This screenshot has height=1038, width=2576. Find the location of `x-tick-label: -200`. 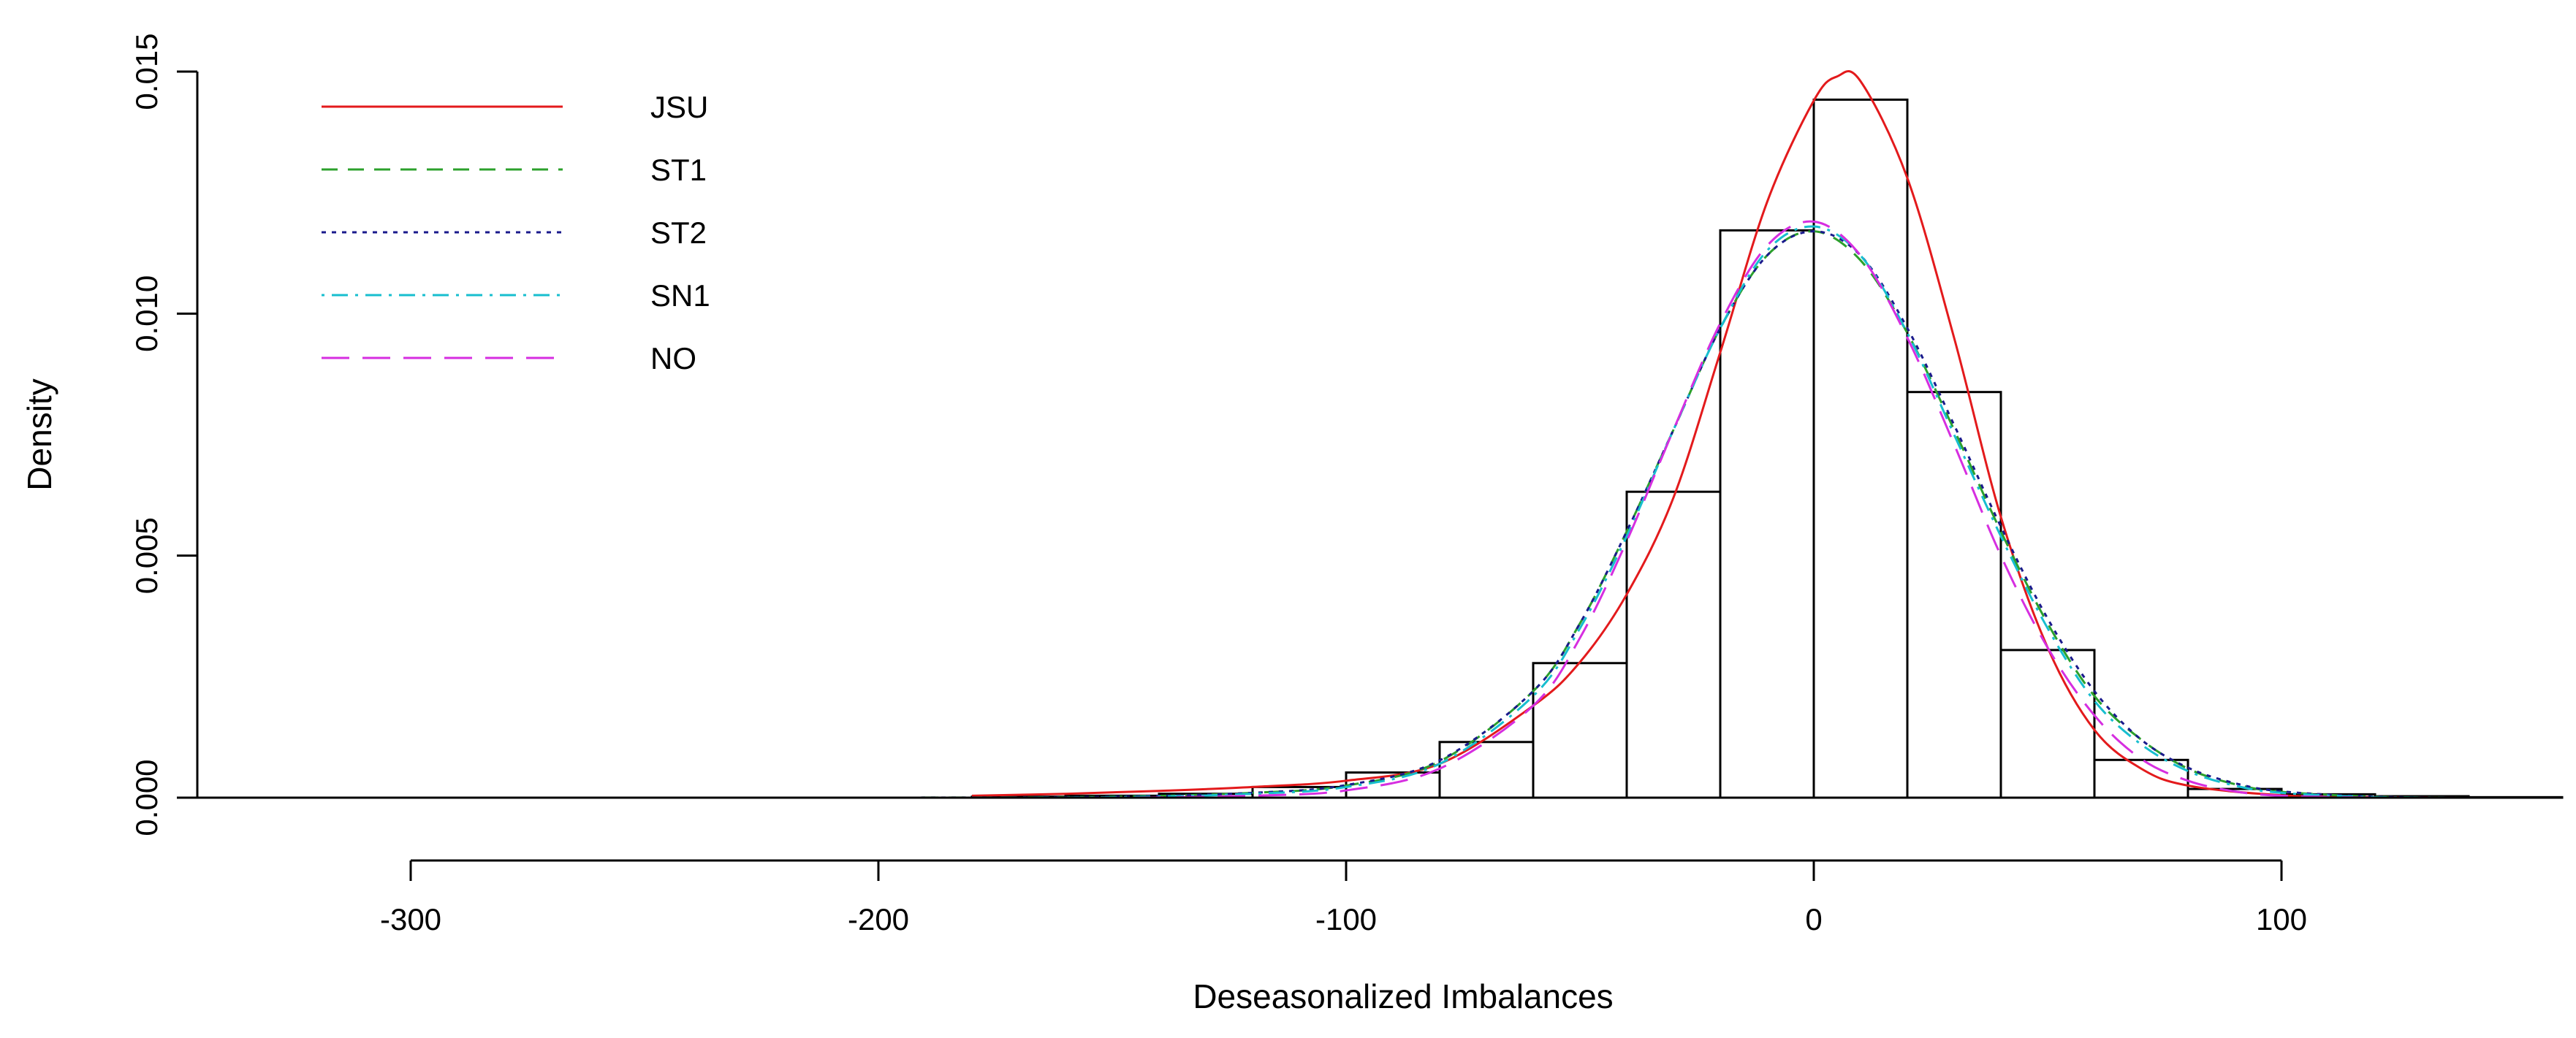

x-tick-label: -200 is located at coordinates (879, 919).